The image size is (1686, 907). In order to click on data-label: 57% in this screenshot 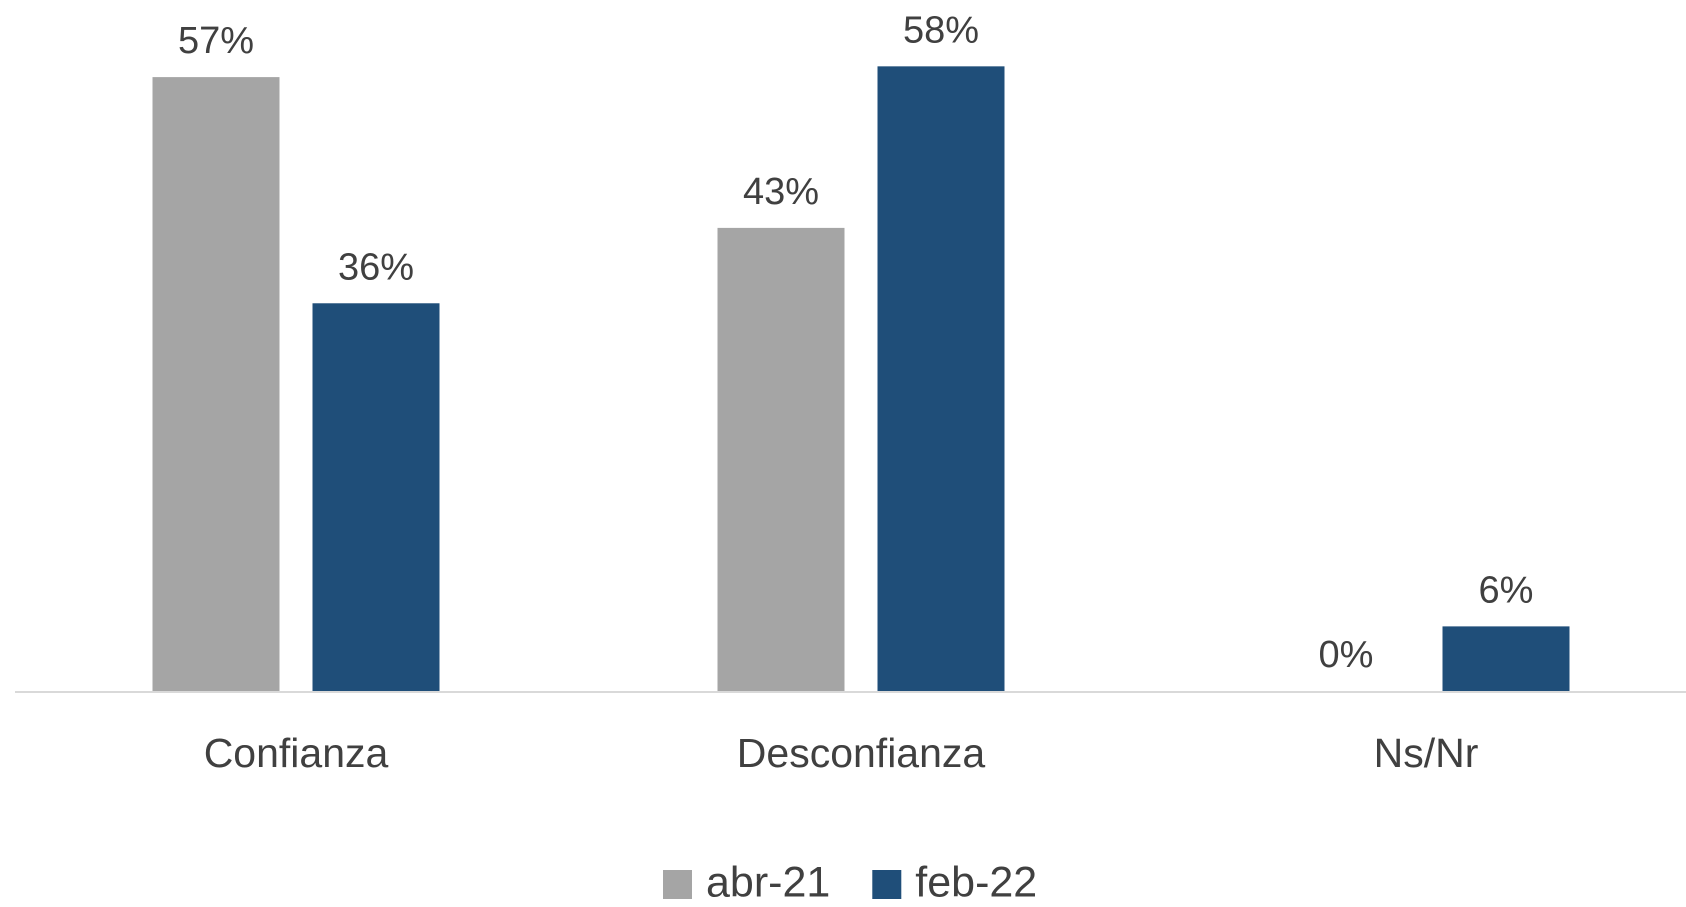, I will do `click(216, 41)`.